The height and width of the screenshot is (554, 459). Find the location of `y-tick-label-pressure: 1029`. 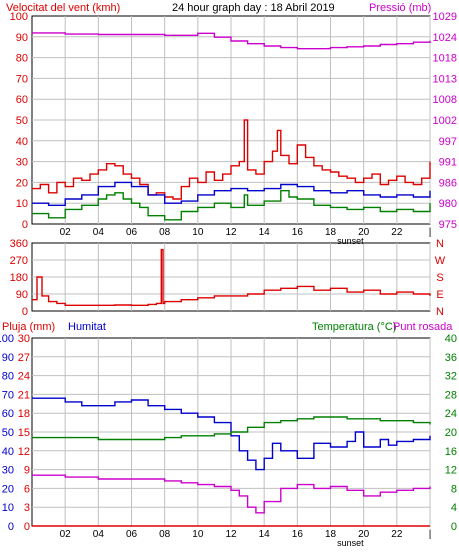

y-tick-label-pressure: 1029 is located at coordinates (445, 17).